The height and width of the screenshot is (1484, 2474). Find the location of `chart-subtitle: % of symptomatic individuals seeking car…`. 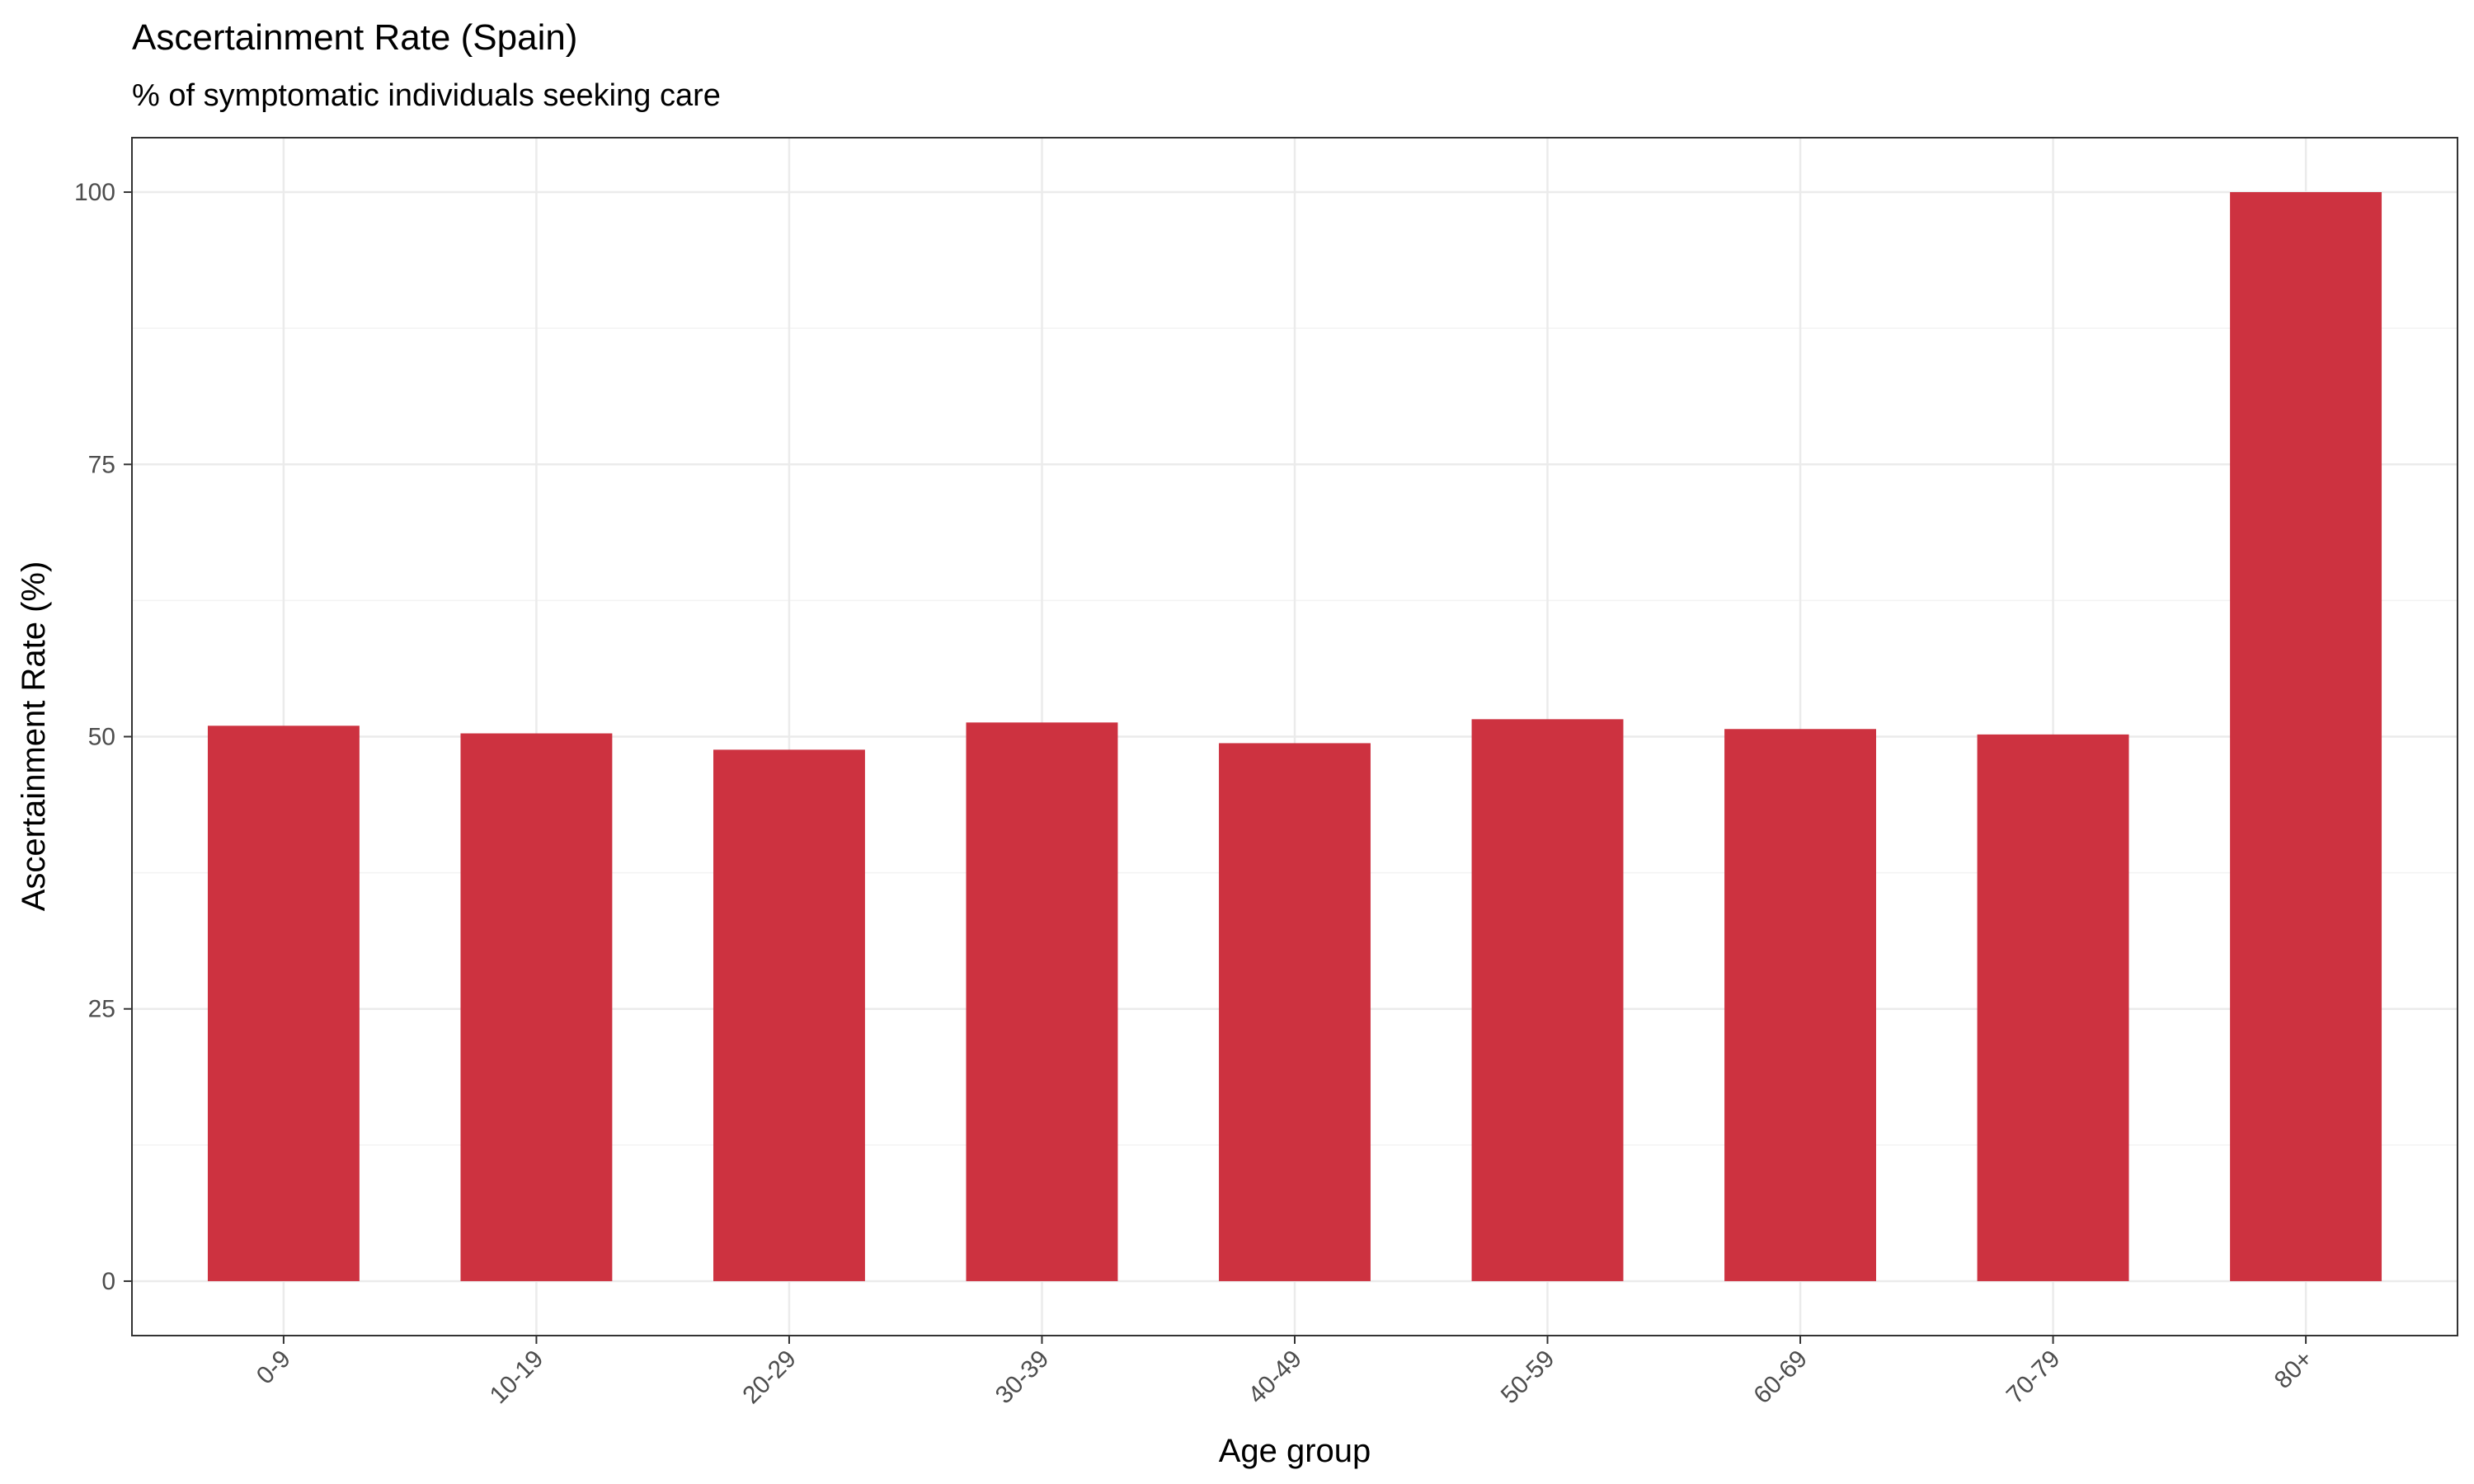

chart-subtitle: % of symptomatic individuals seeking car… is located at coordinates (426, 95).